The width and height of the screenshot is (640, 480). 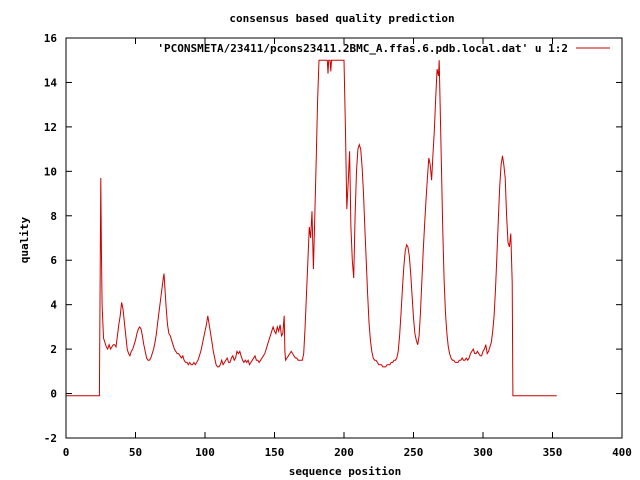 What do you see at coordinates (53, 305) in the screenshot?
I see `y-tick-label: 4` at bounding box center [53, 305].